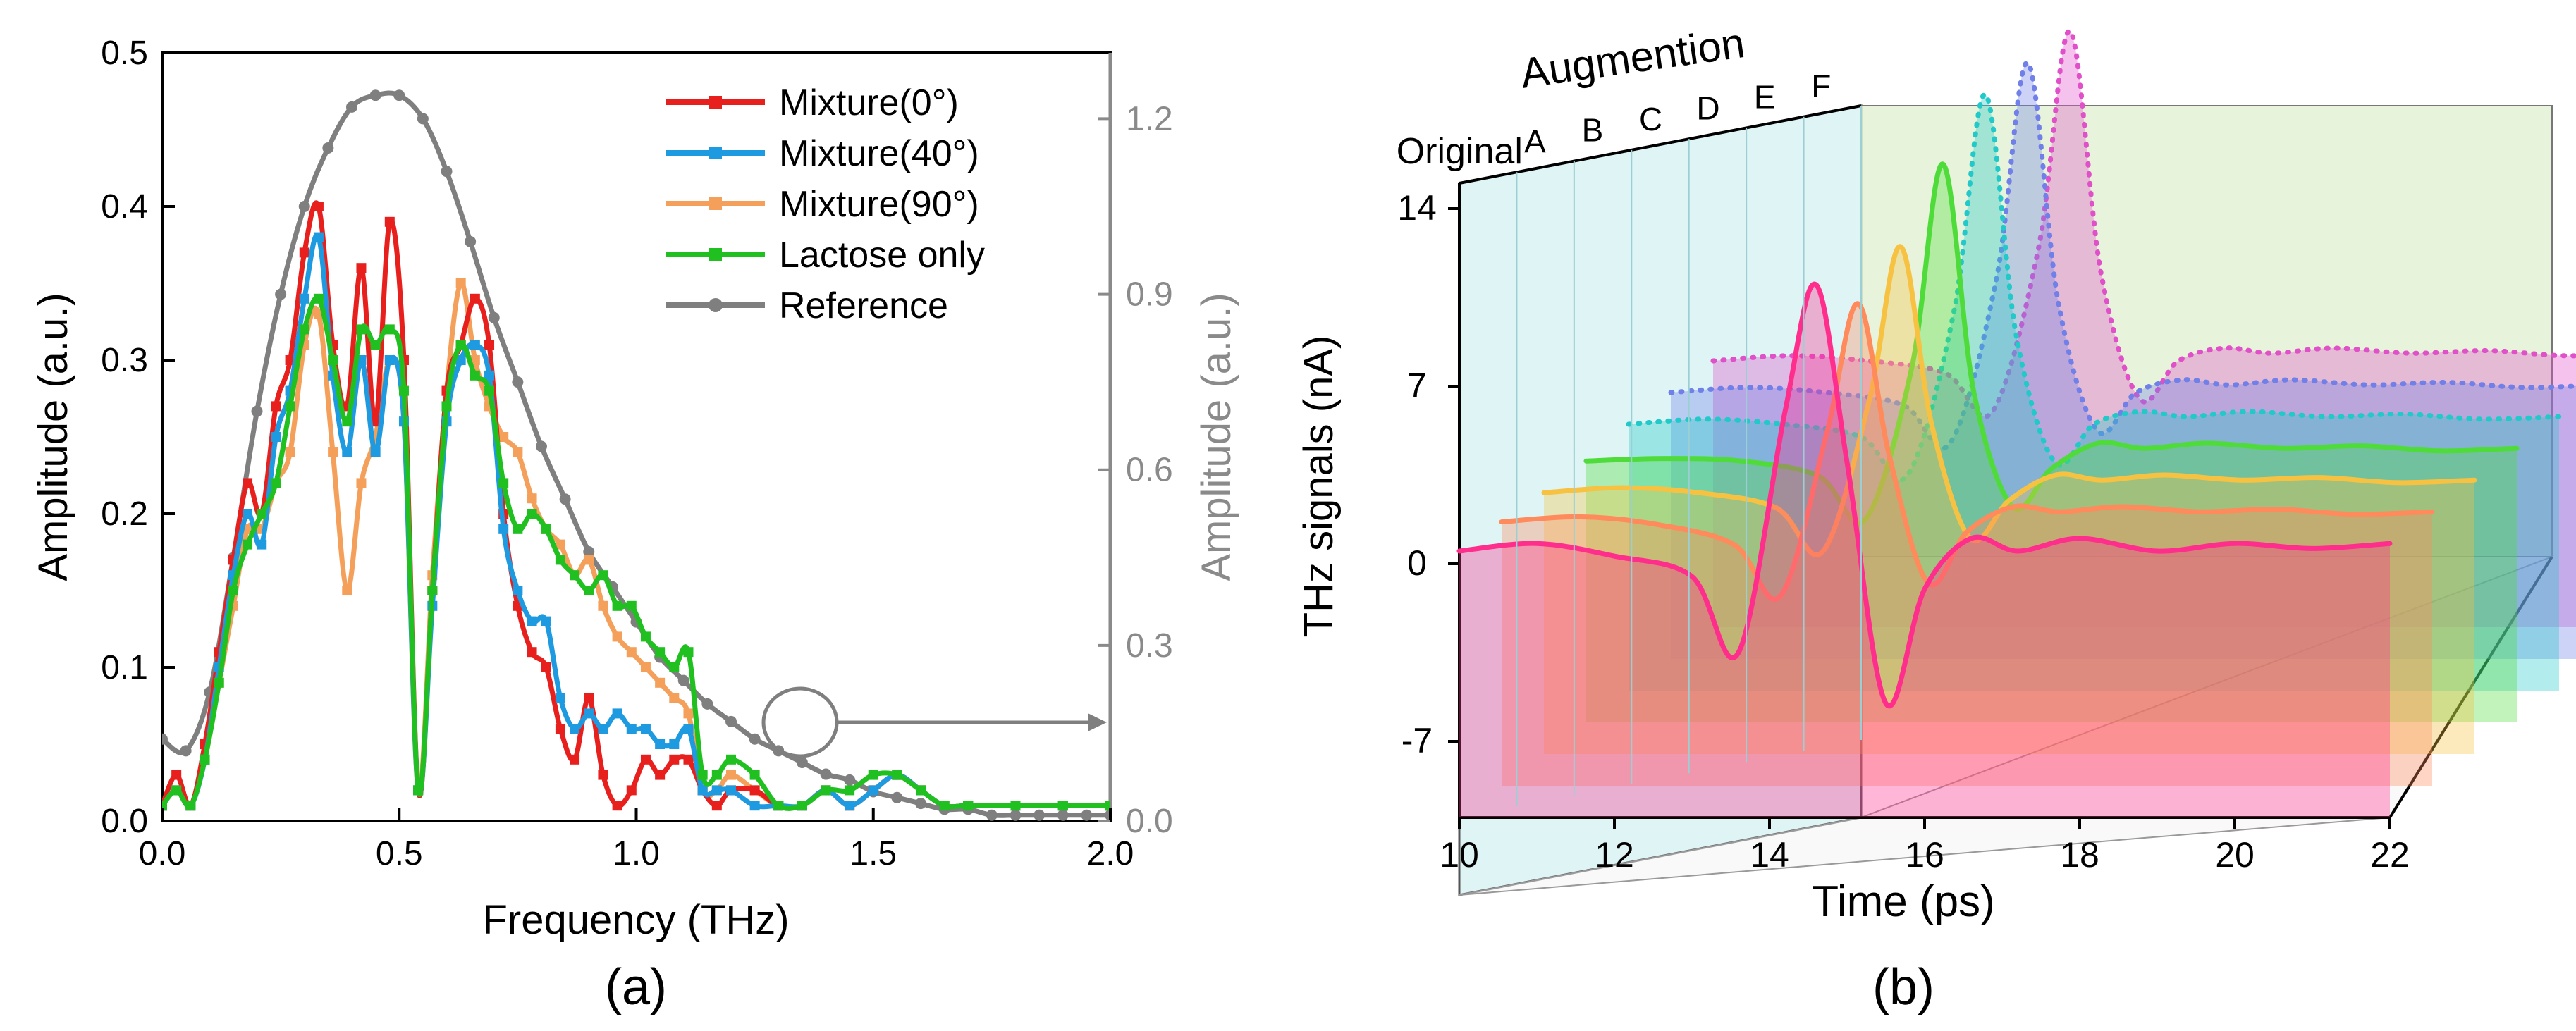 This screenshot has height=1031, width=2576. Describe the element at coordinates (825, 255) in the screenshot. I see `legend-item-lactose-only: Lactose only` at that location.